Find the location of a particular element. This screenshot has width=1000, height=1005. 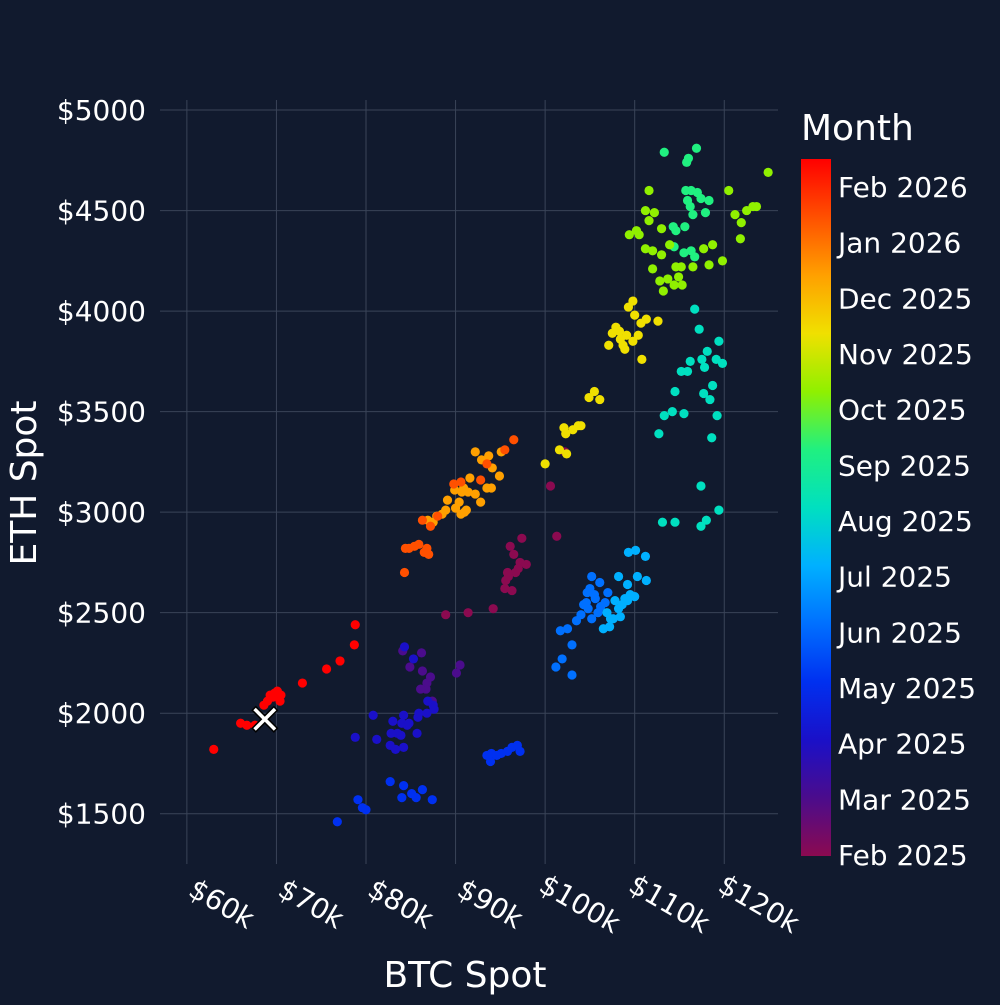

colorbar-tick-label: Oct 2025 is located at coordinates (902, 410).